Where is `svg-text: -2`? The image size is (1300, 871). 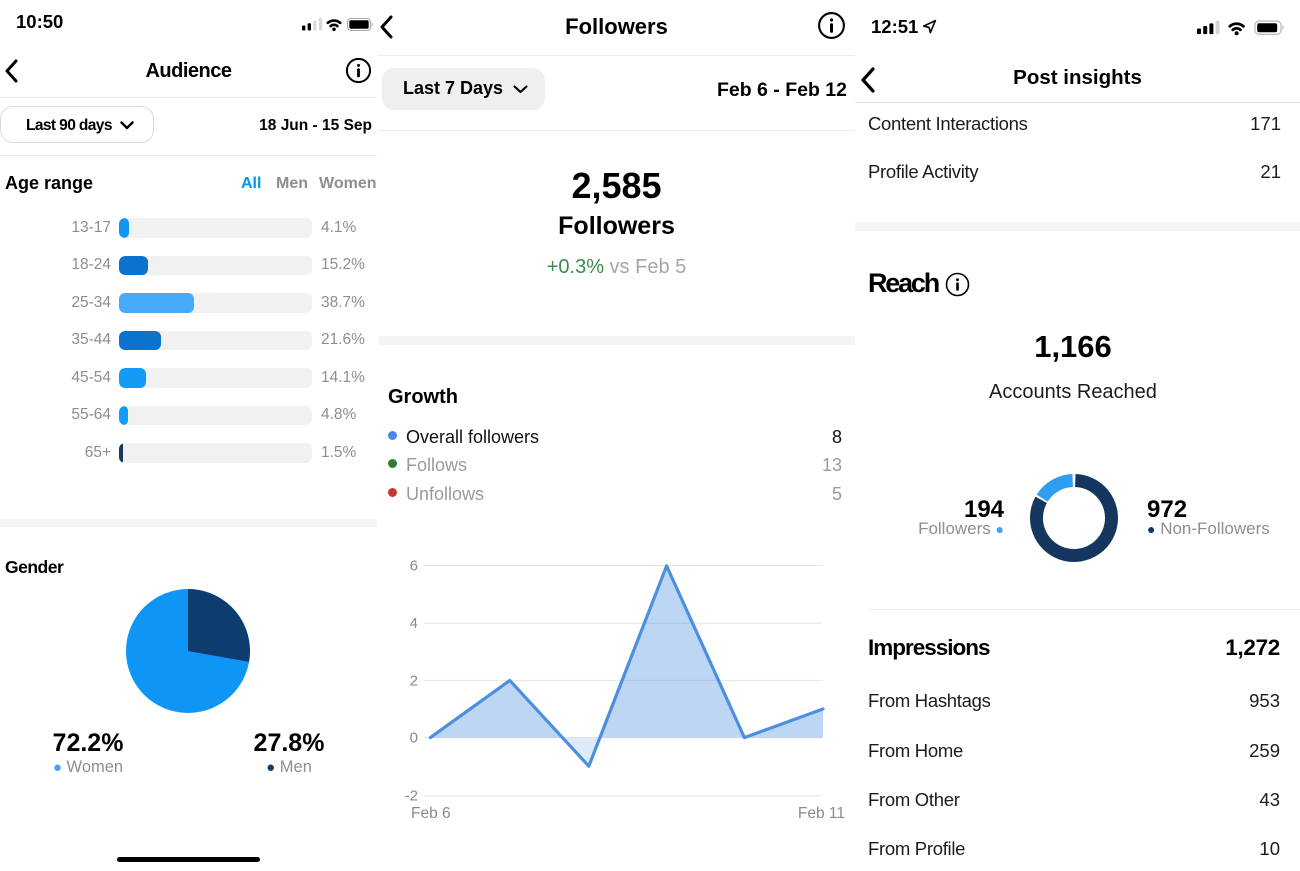
svg-text: -2 is located at coordinates (411, 796).